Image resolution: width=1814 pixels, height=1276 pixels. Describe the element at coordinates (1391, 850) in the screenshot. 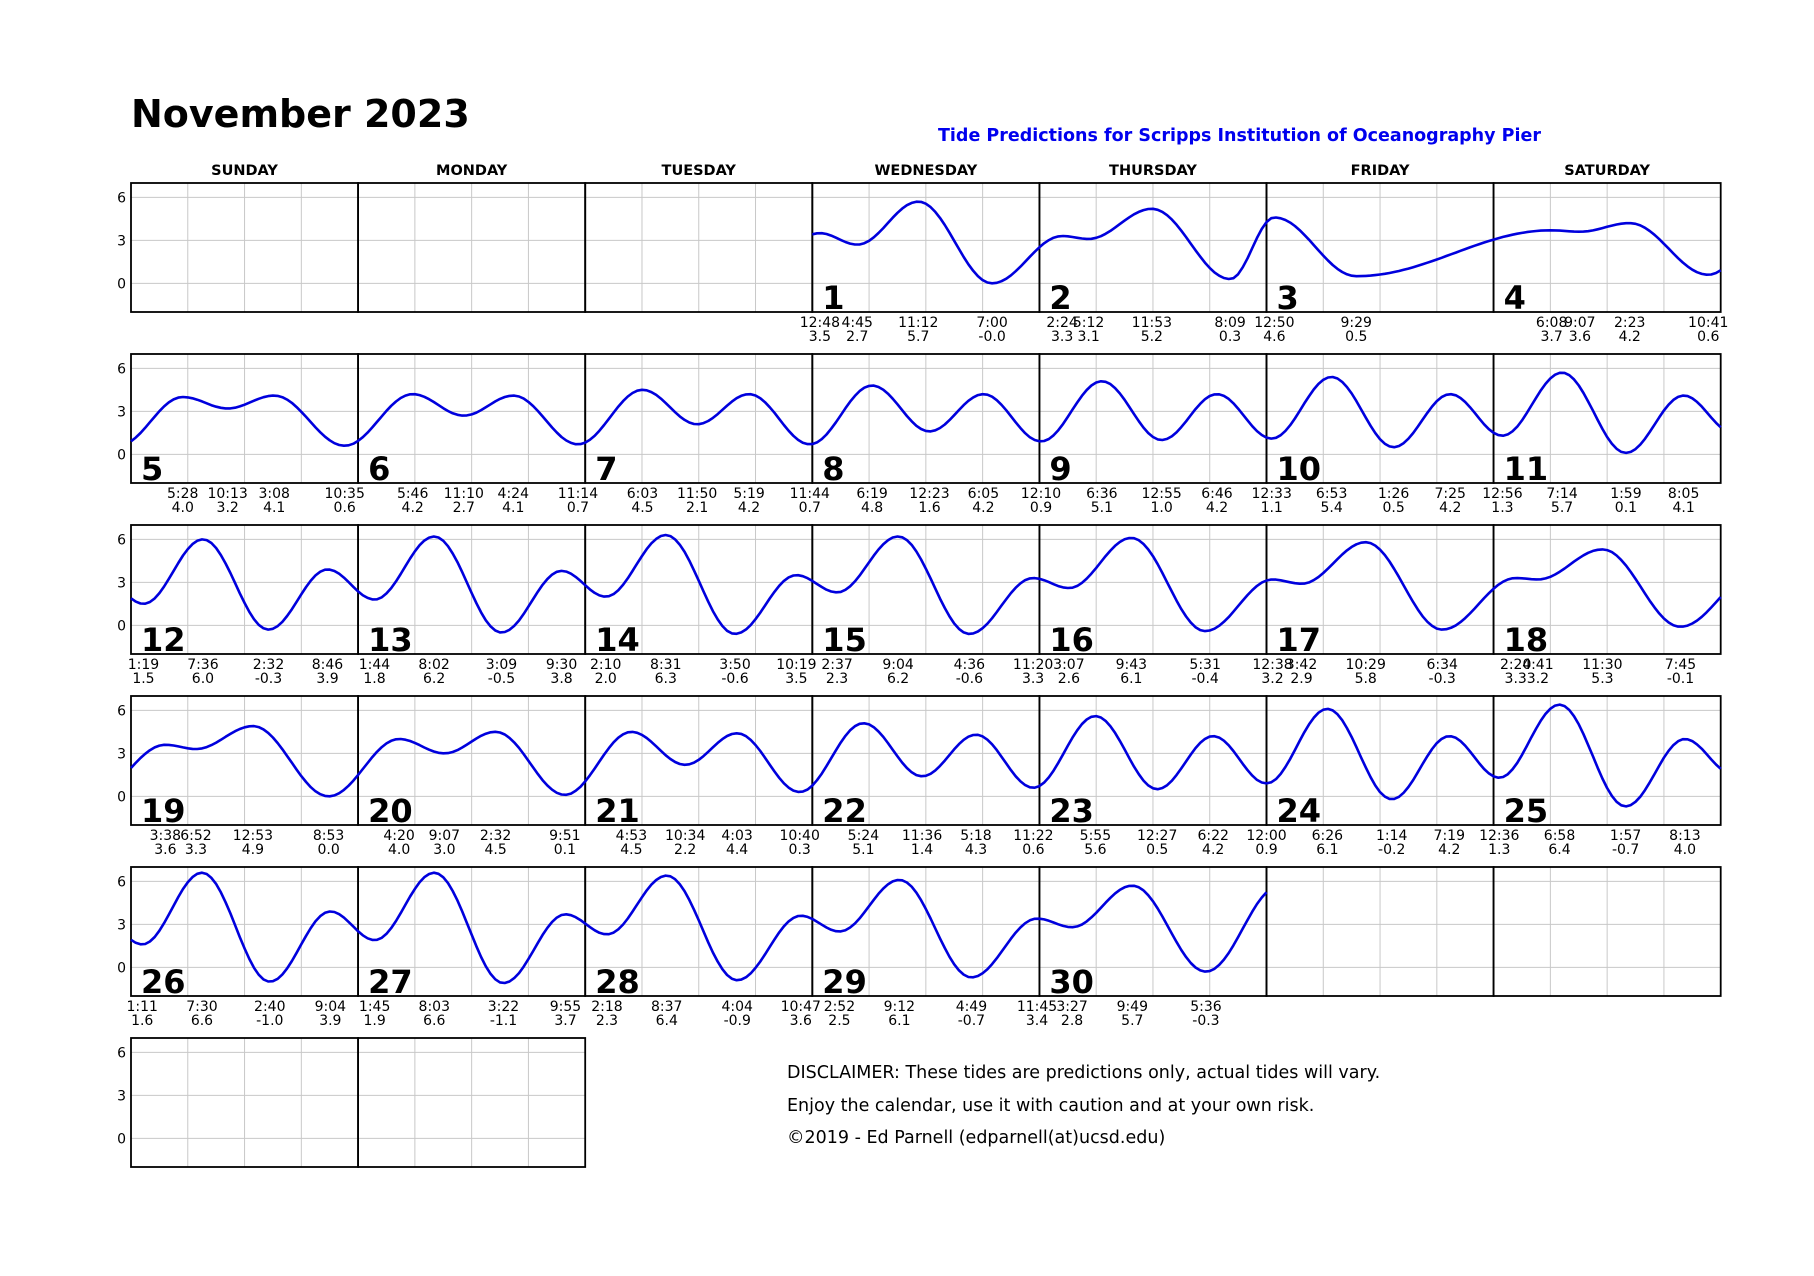

I see `tide-height-label: -0.2` at that location.